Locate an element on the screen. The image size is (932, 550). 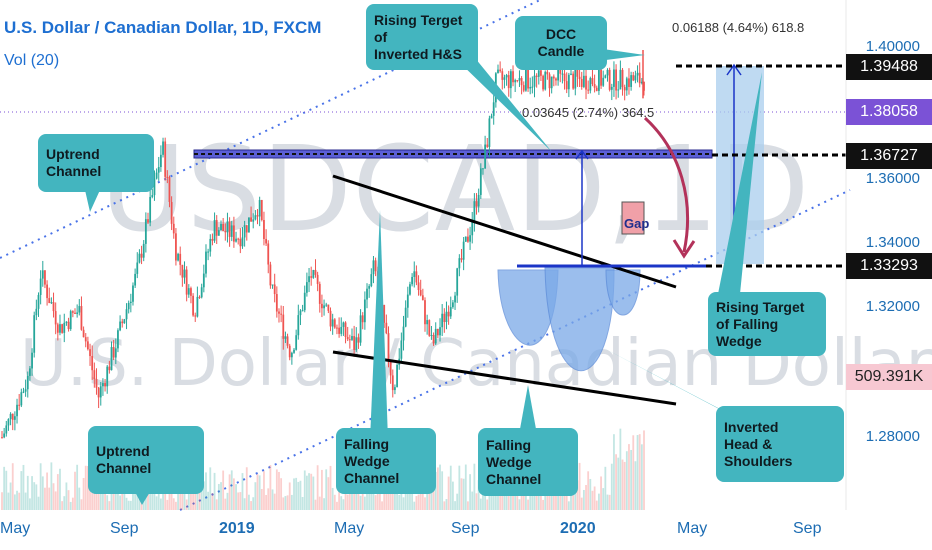
callout-text-line: Rising Target is located at coordinates (760, 306).